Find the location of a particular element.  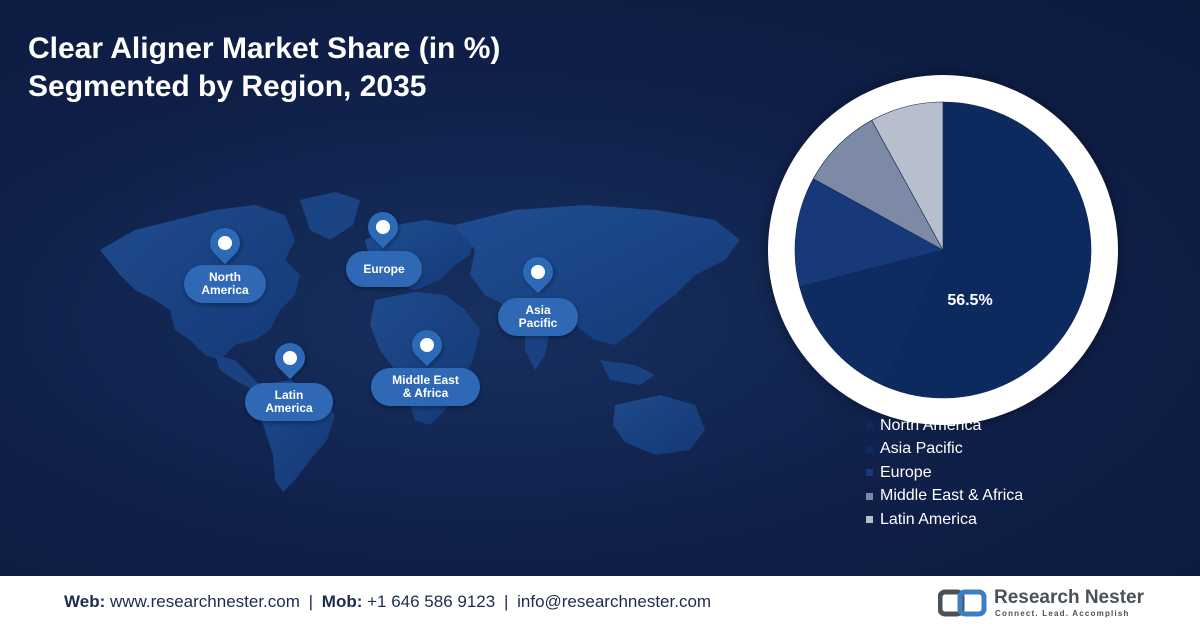

legend-label: Asia Pacific is located at coordinates (921, 449).